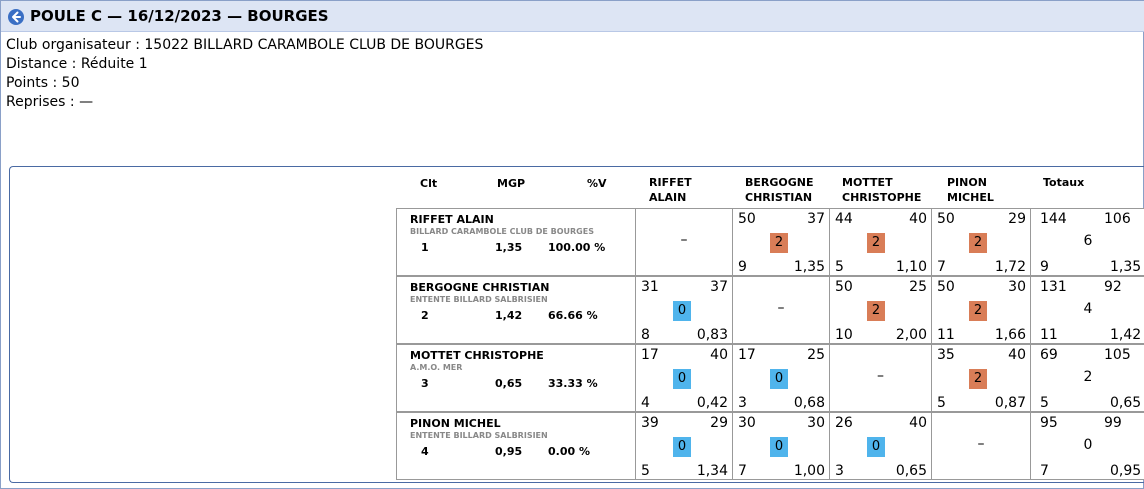 This screenshot has width=1144, height=489. Describe the element at coordinates (867, 182) in the screenshot. I see `header-player-3: MOTTET` at that location.